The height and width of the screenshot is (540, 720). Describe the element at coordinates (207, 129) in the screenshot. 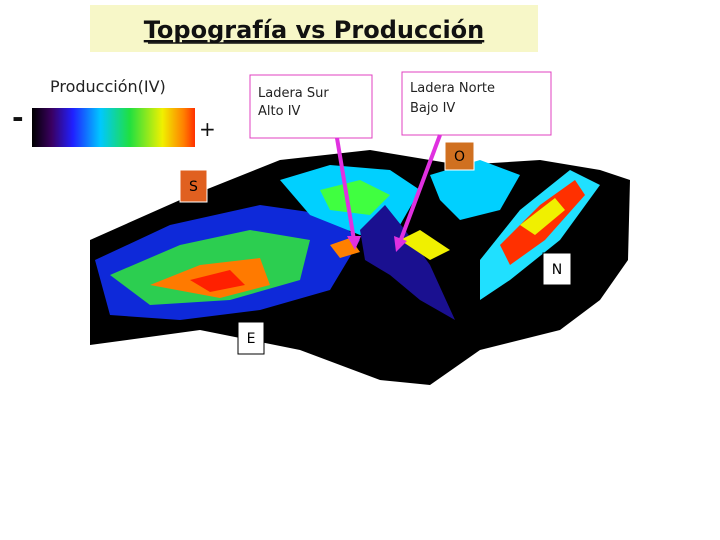

I see `legend-high: +` at that location.